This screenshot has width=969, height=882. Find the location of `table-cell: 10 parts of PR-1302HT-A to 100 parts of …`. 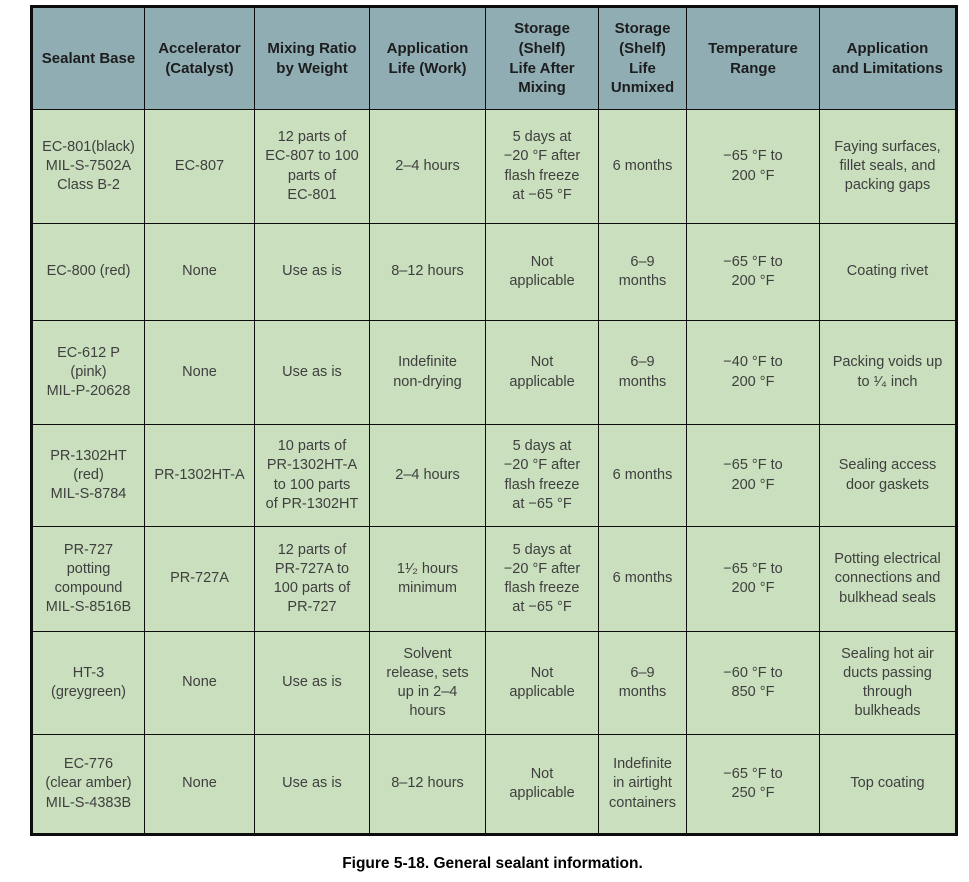

table-cell: 10 parts of PR-1302HT-A to 100 parts of … is located at coordinates (312, 475).